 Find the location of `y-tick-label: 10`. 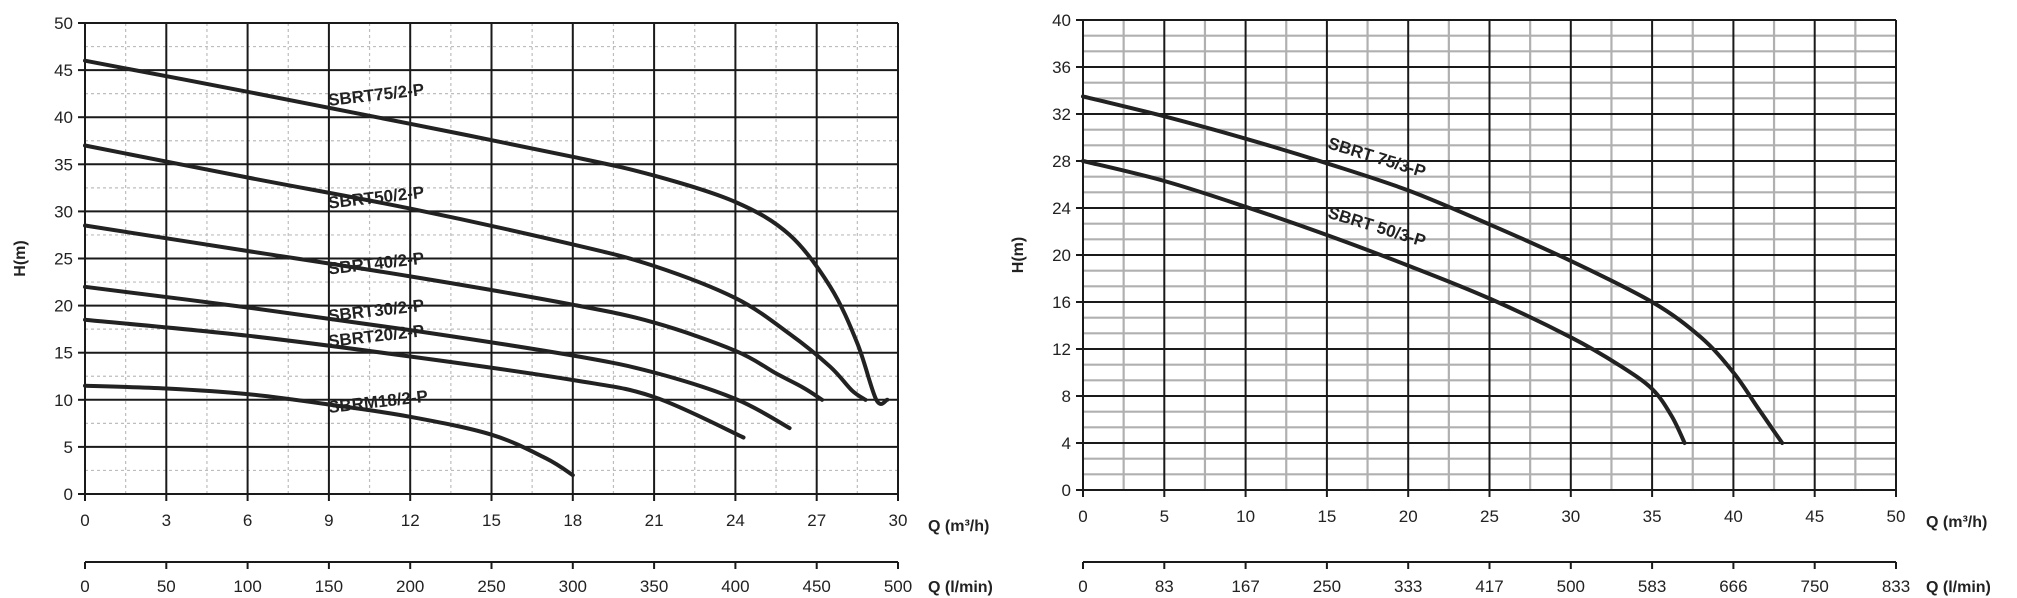

y-tick-label: 10 is located at coordinates (63, 400).